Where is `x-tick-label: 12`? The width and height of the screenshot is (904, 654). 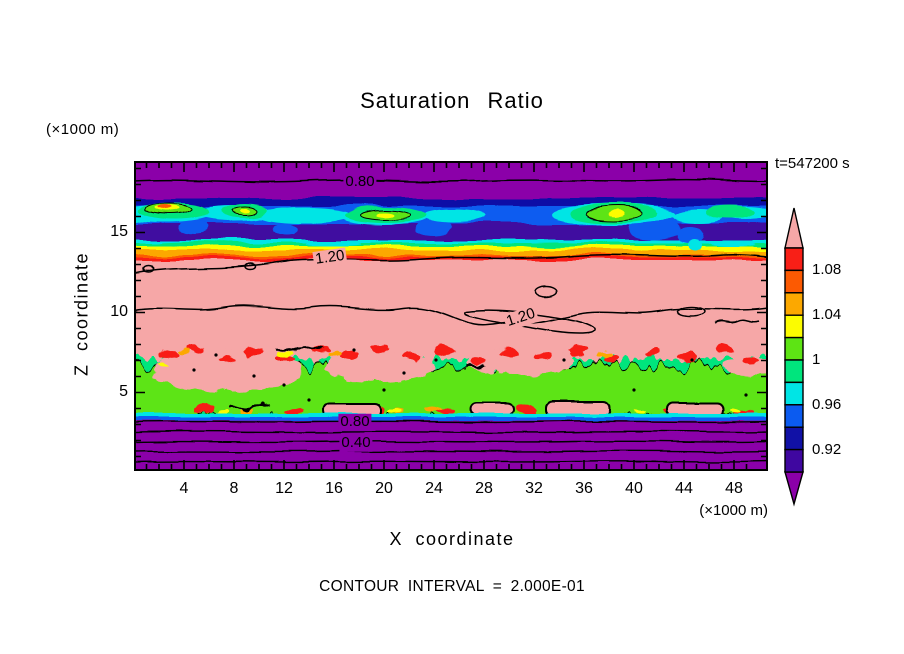 x-tick-label: 12 is located at coordinates (284, 488).